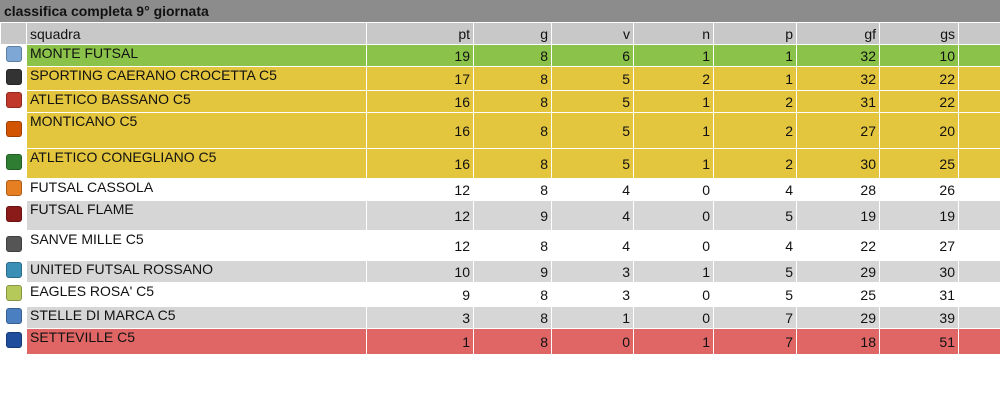  I want to click on table-row: MONTICANO C516851227207, so click(500, 130).